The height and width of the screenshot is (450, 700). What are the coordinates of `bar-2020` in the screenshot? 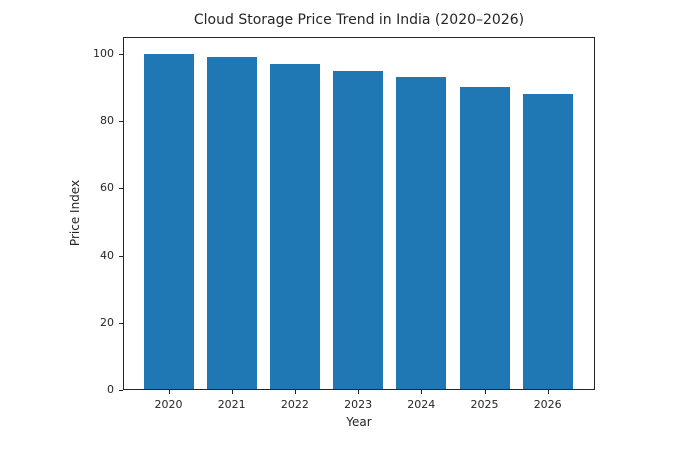 It's located at (168, 221).